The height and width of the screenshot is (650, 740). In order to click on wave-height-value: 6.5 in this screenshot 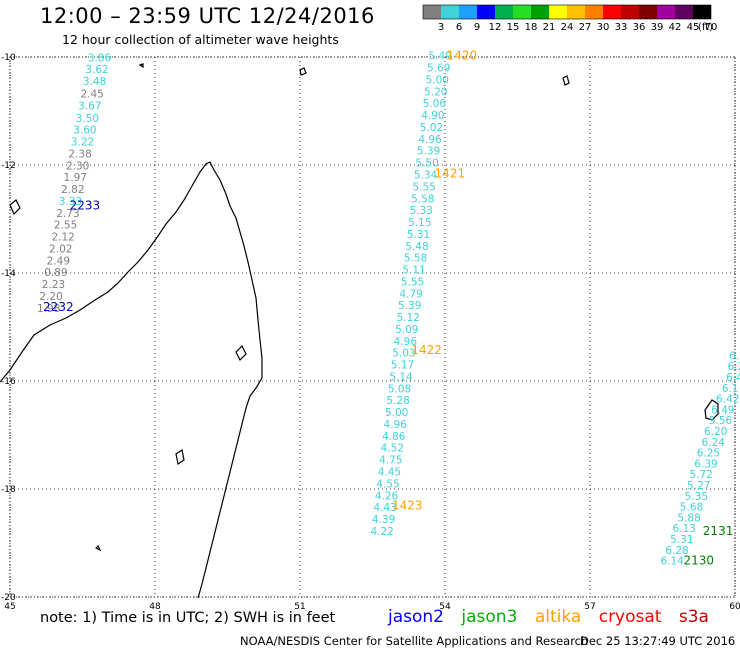, I will do `click(734, 356)`.